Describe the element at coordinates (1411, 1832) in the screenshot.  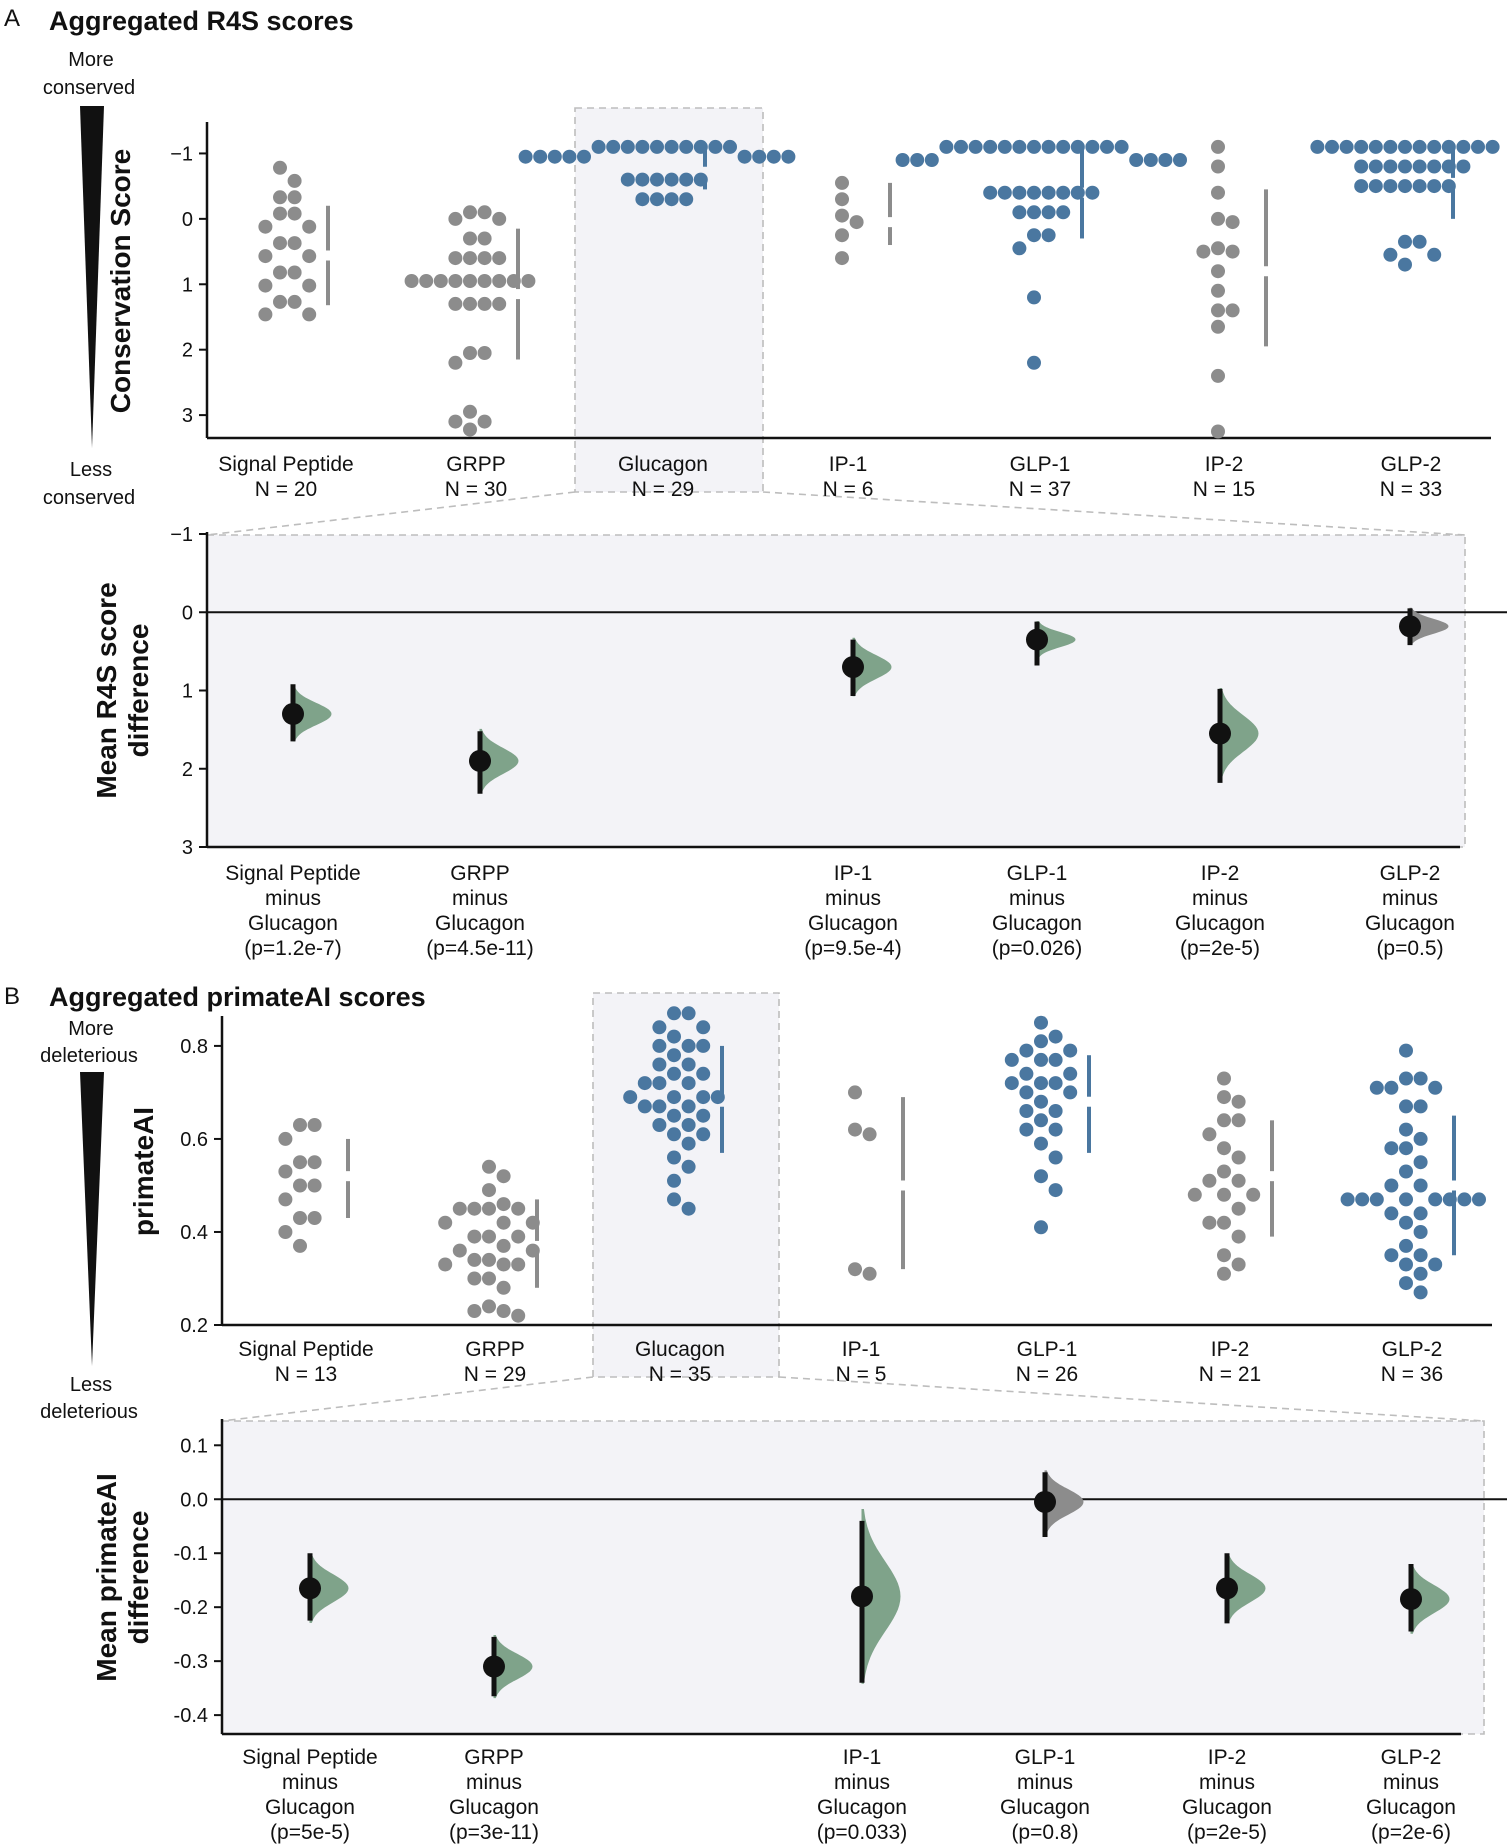
I see `comparison-label: (p=2e-6)` at that location.